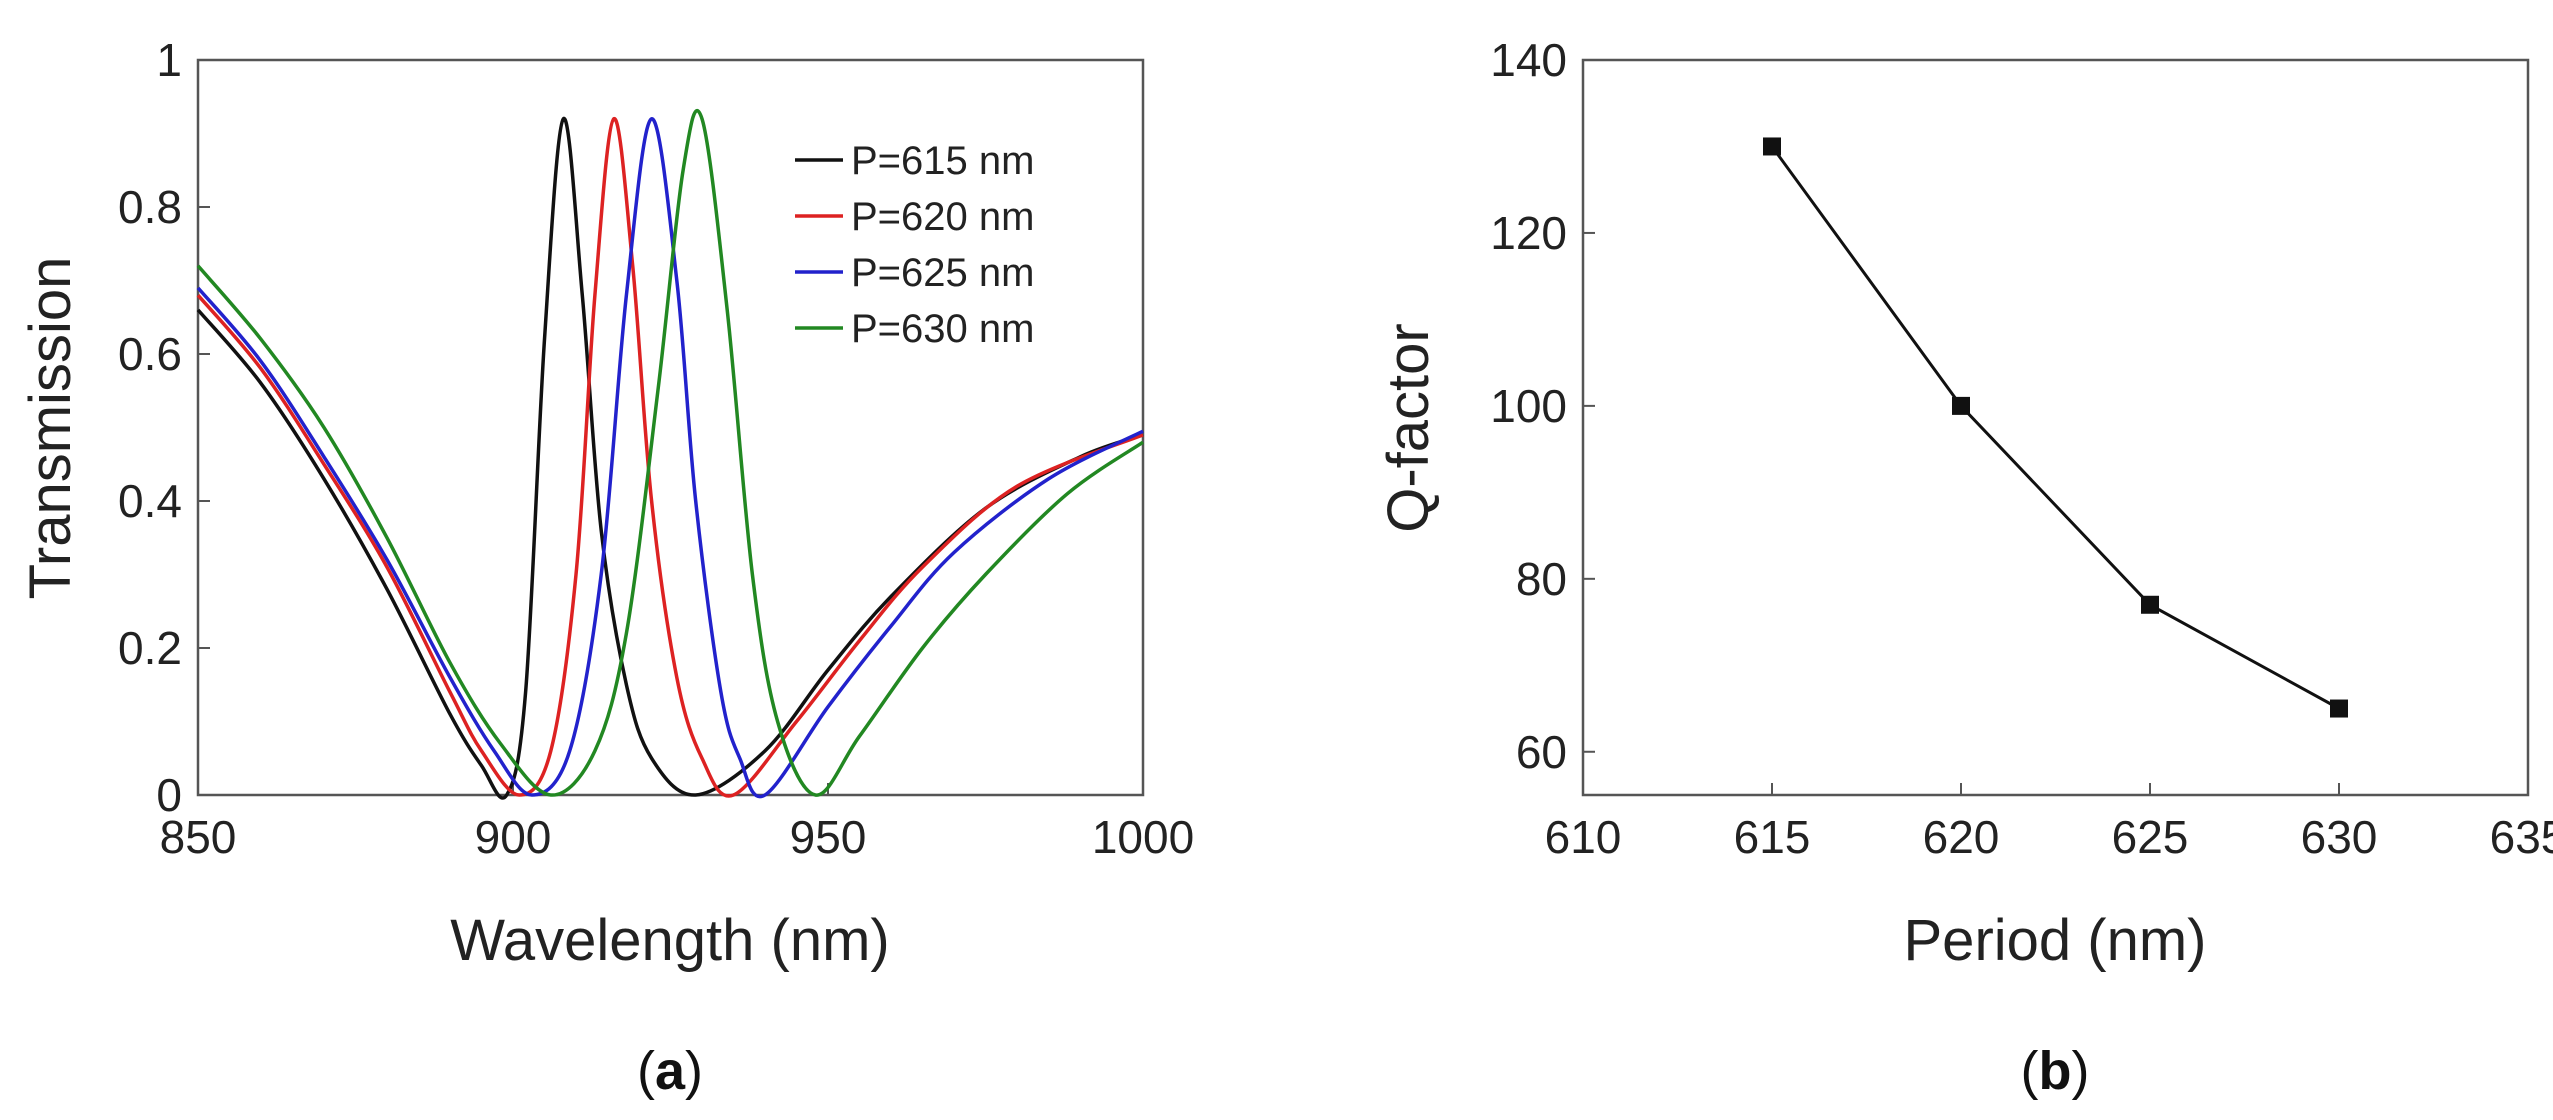  What do you see at coordinates (1541, 579) in the screenshot?
I see `y-tick-label-b: 80` at bounding box center [1541, 579].